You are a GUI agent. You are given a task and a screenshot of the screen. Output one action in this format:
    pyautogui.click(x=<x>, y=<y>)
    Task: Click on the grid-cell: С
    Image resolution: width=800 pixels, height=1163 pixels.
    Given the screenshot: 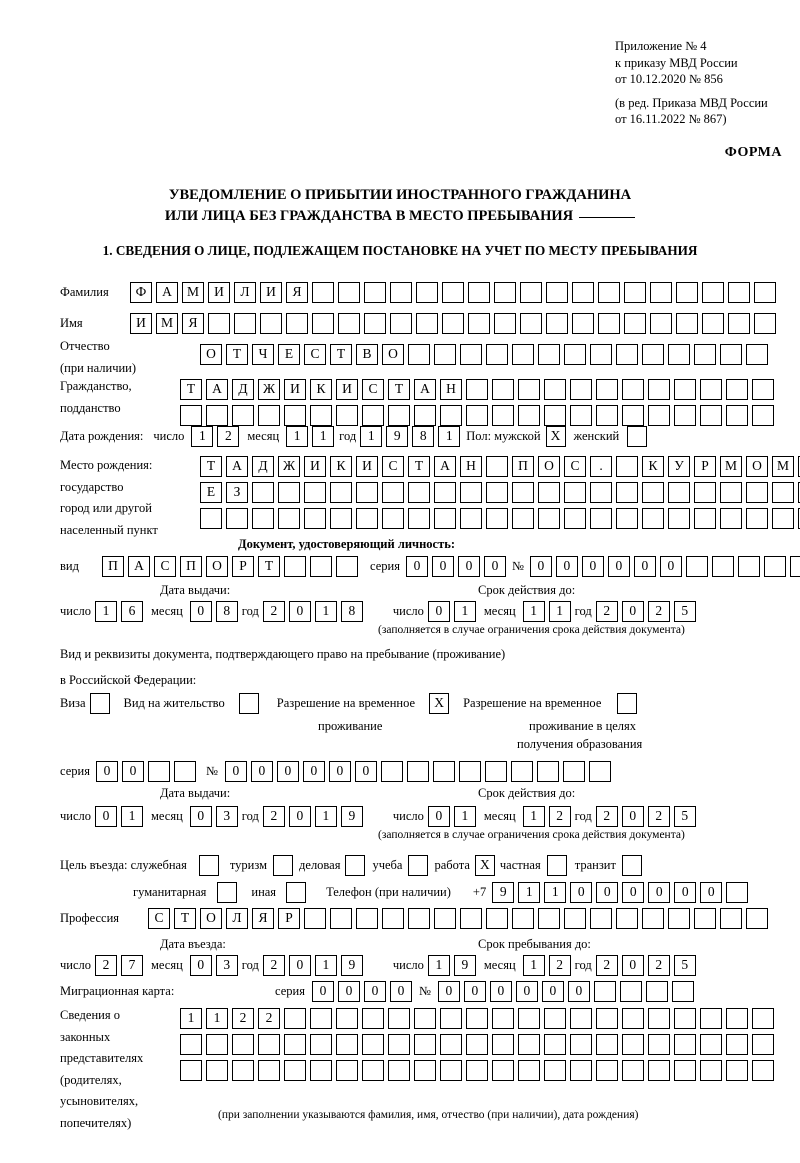 What is the action you would take?
    pyautogui.click(x=165, y=566)
    